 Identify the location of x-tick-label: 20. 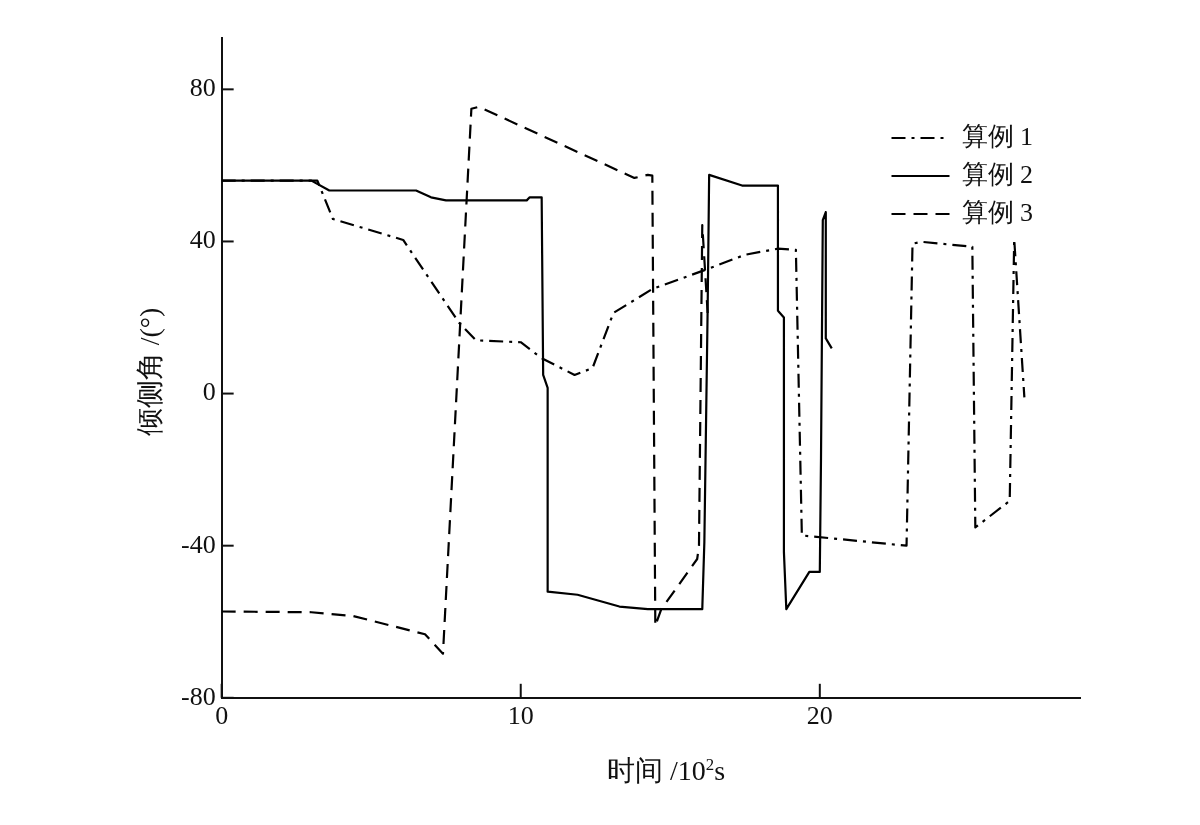
(819, 716).